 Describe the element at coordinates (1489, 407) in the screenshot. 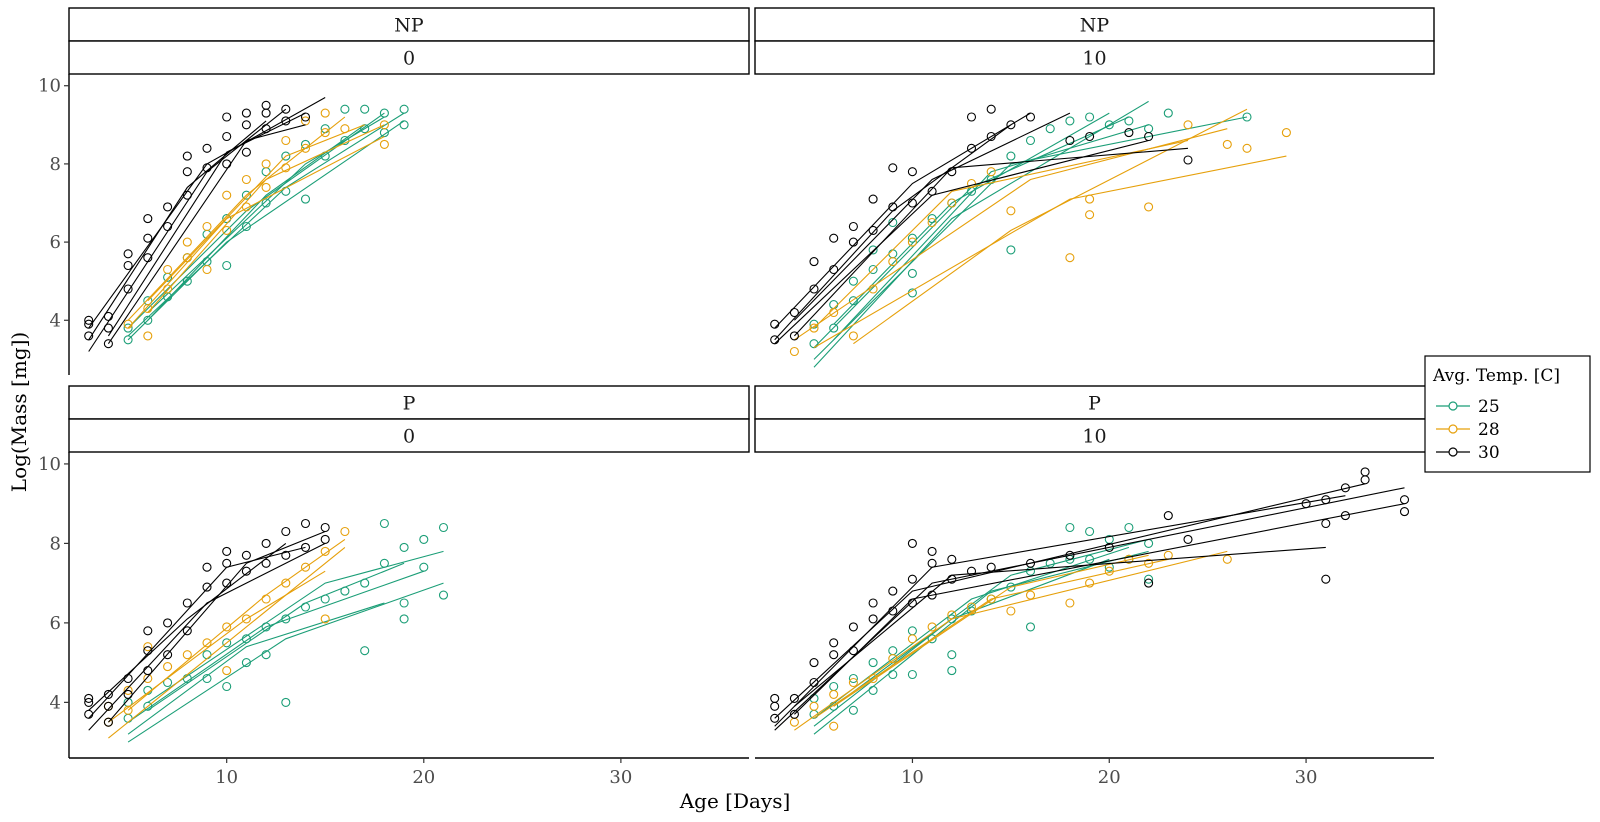

I see `legend-label: 25` at that location.